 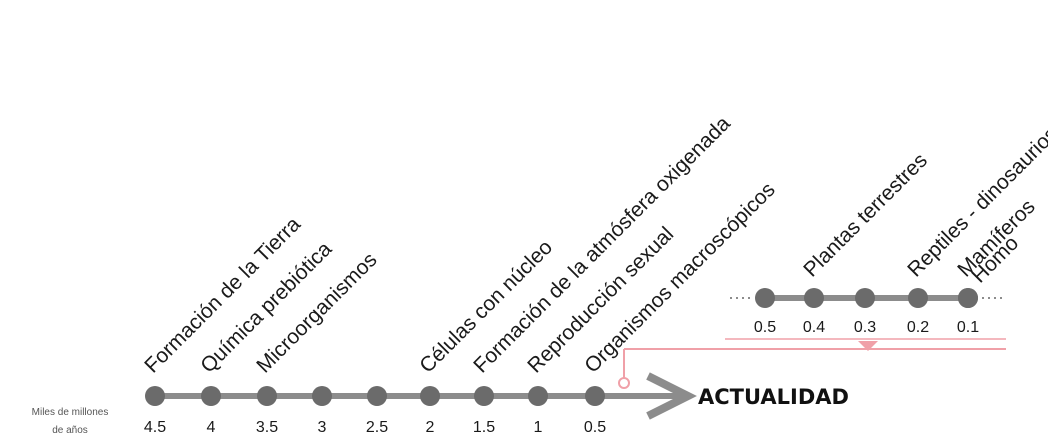 I want to click on main-tick-label: 3, so click(x=322, y=427).